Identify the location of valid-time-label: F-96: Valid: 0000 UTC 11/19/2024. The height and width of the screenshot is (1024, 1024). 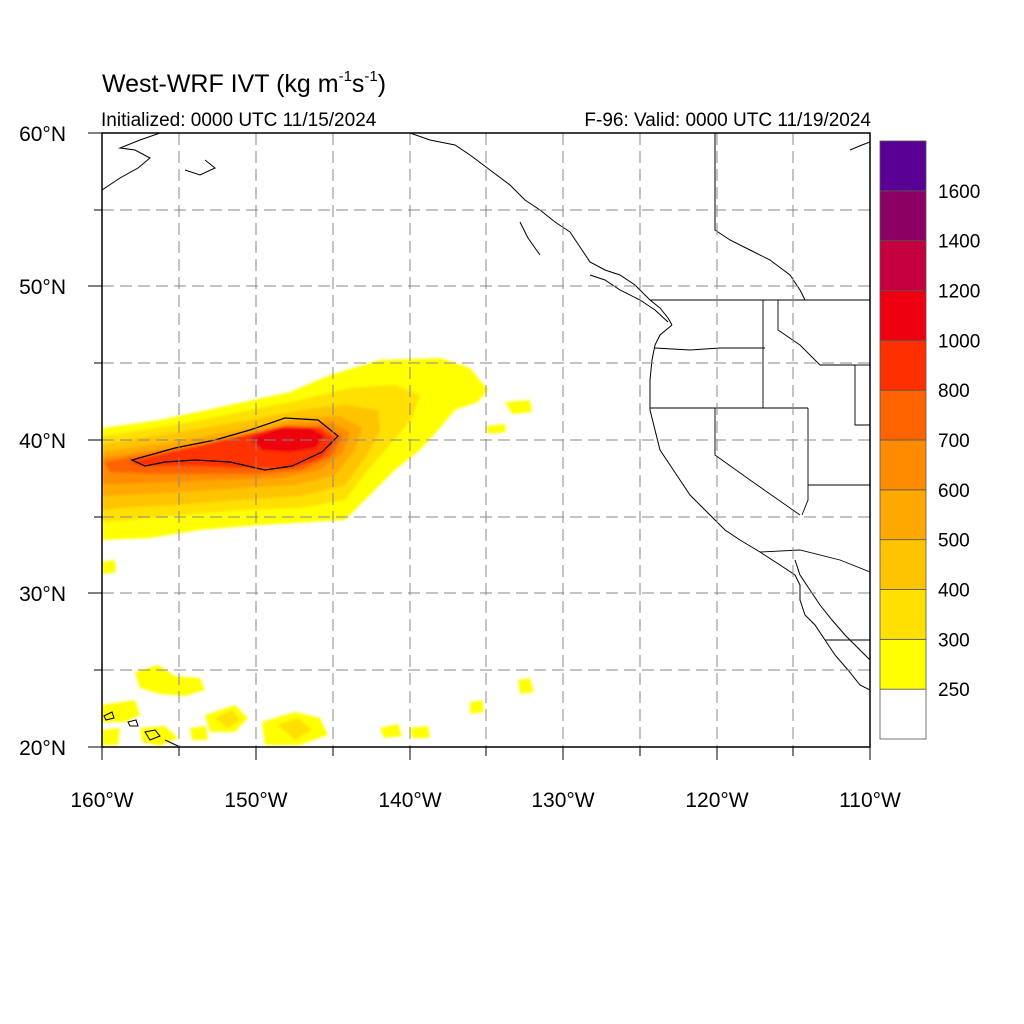
(727, 120).